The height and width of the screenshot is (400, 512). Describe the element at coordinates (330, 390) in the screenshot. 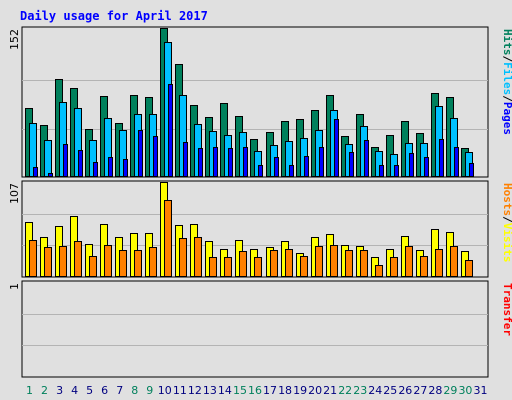

I see `x-tick-label-day-21: 21` at that location.